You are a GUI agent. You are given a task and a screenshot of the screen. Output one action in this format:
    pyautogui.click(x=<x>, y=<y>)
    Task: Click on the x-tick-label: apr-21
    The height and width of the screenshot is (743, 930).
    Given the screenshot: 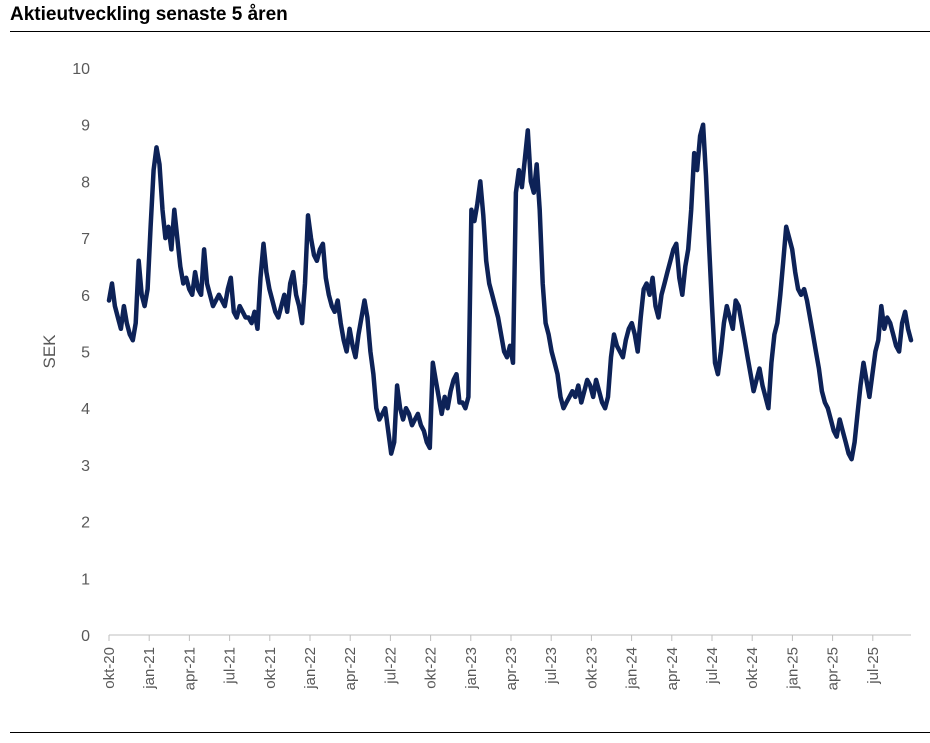 What is the action you would take?
    pyautogui.click(x=189, y=668)
    